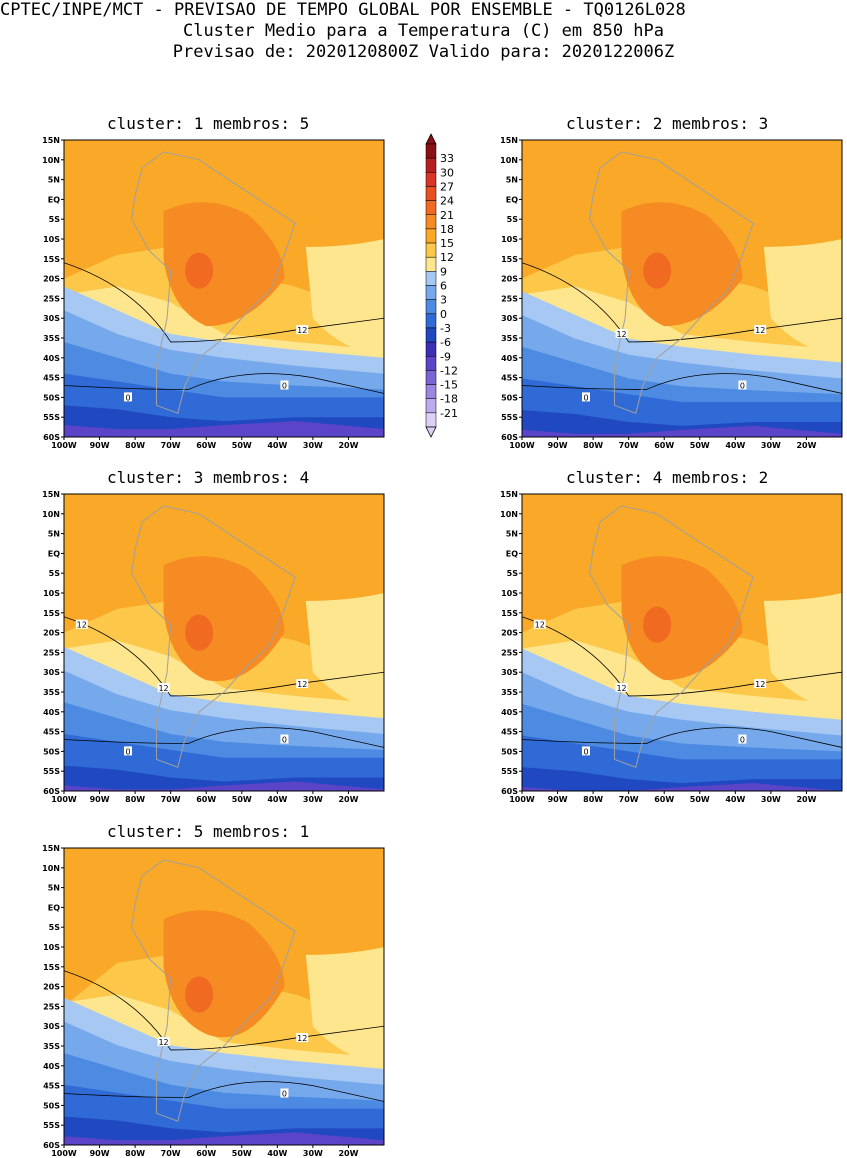 Image resolution: width=847 pixels, height=1158 pixels. Describe the element at coordinates (447, 243) in the screenshot. I see `legend-label: 15` at that location.